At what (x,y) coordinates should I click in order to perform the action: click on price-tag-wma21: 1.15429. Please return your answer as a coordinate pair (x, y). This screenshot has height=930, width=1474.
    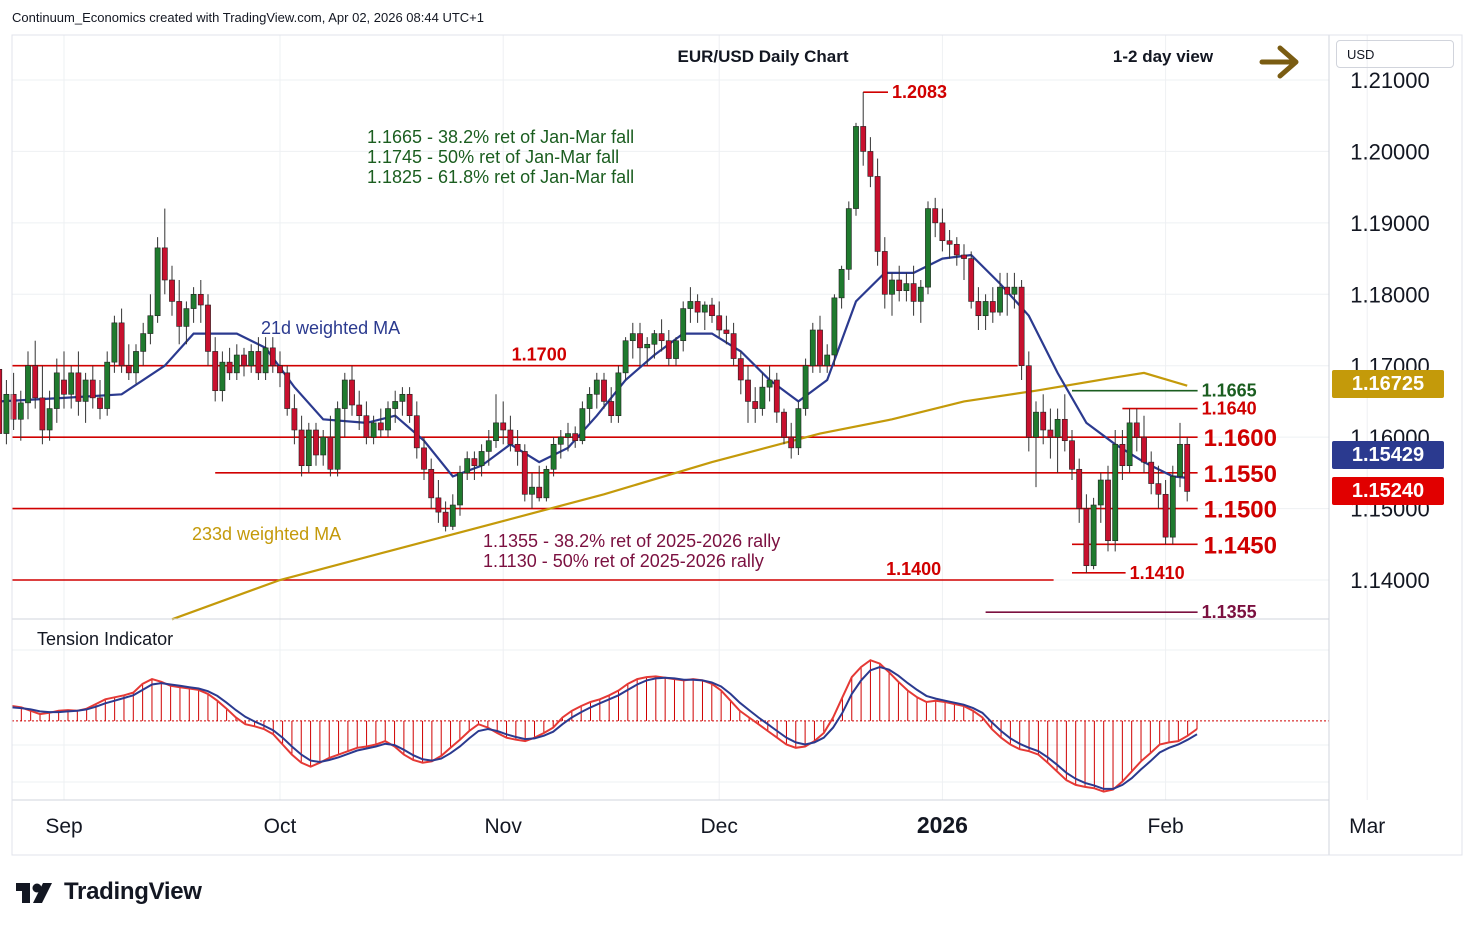
    Looking at the image, I should click on (1388, 455).